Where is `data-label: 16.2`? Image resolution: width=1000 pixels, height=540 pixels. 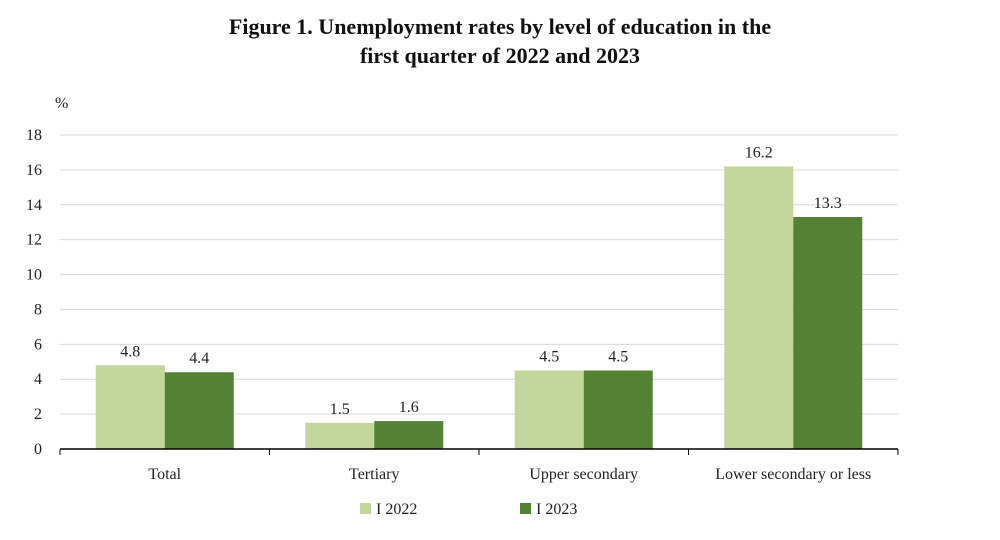 data-label: 16.2 is located at coordinates (759, 152).